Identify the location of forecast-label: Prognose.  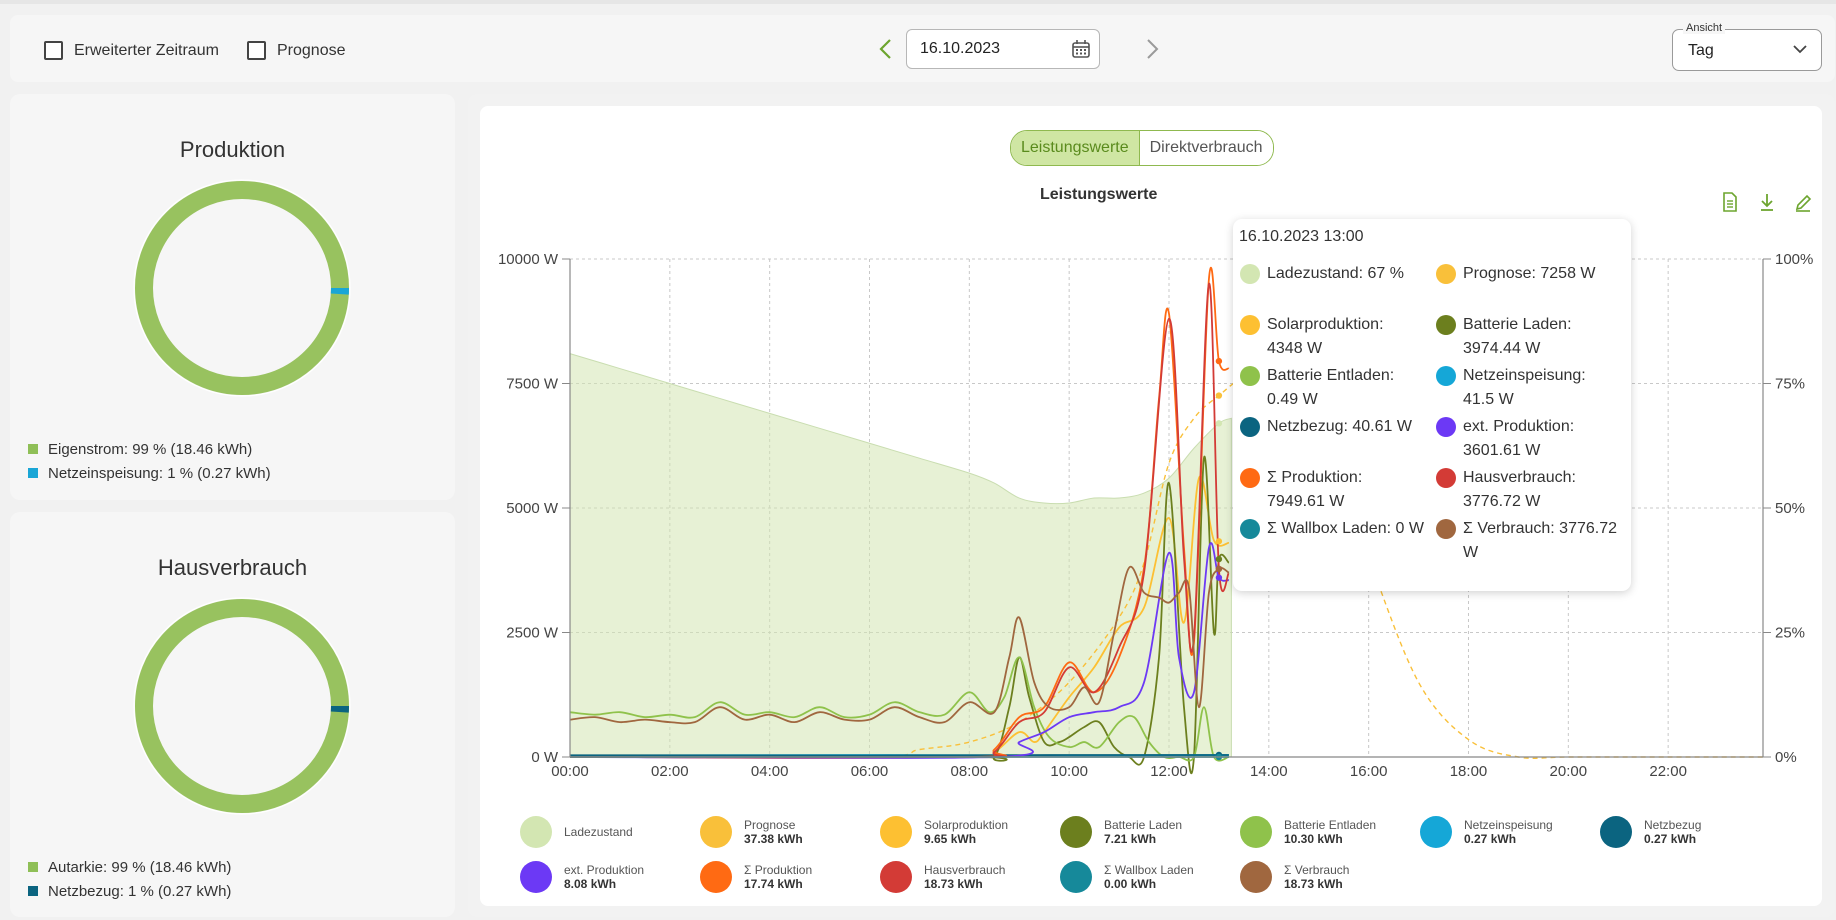
(311, 50).